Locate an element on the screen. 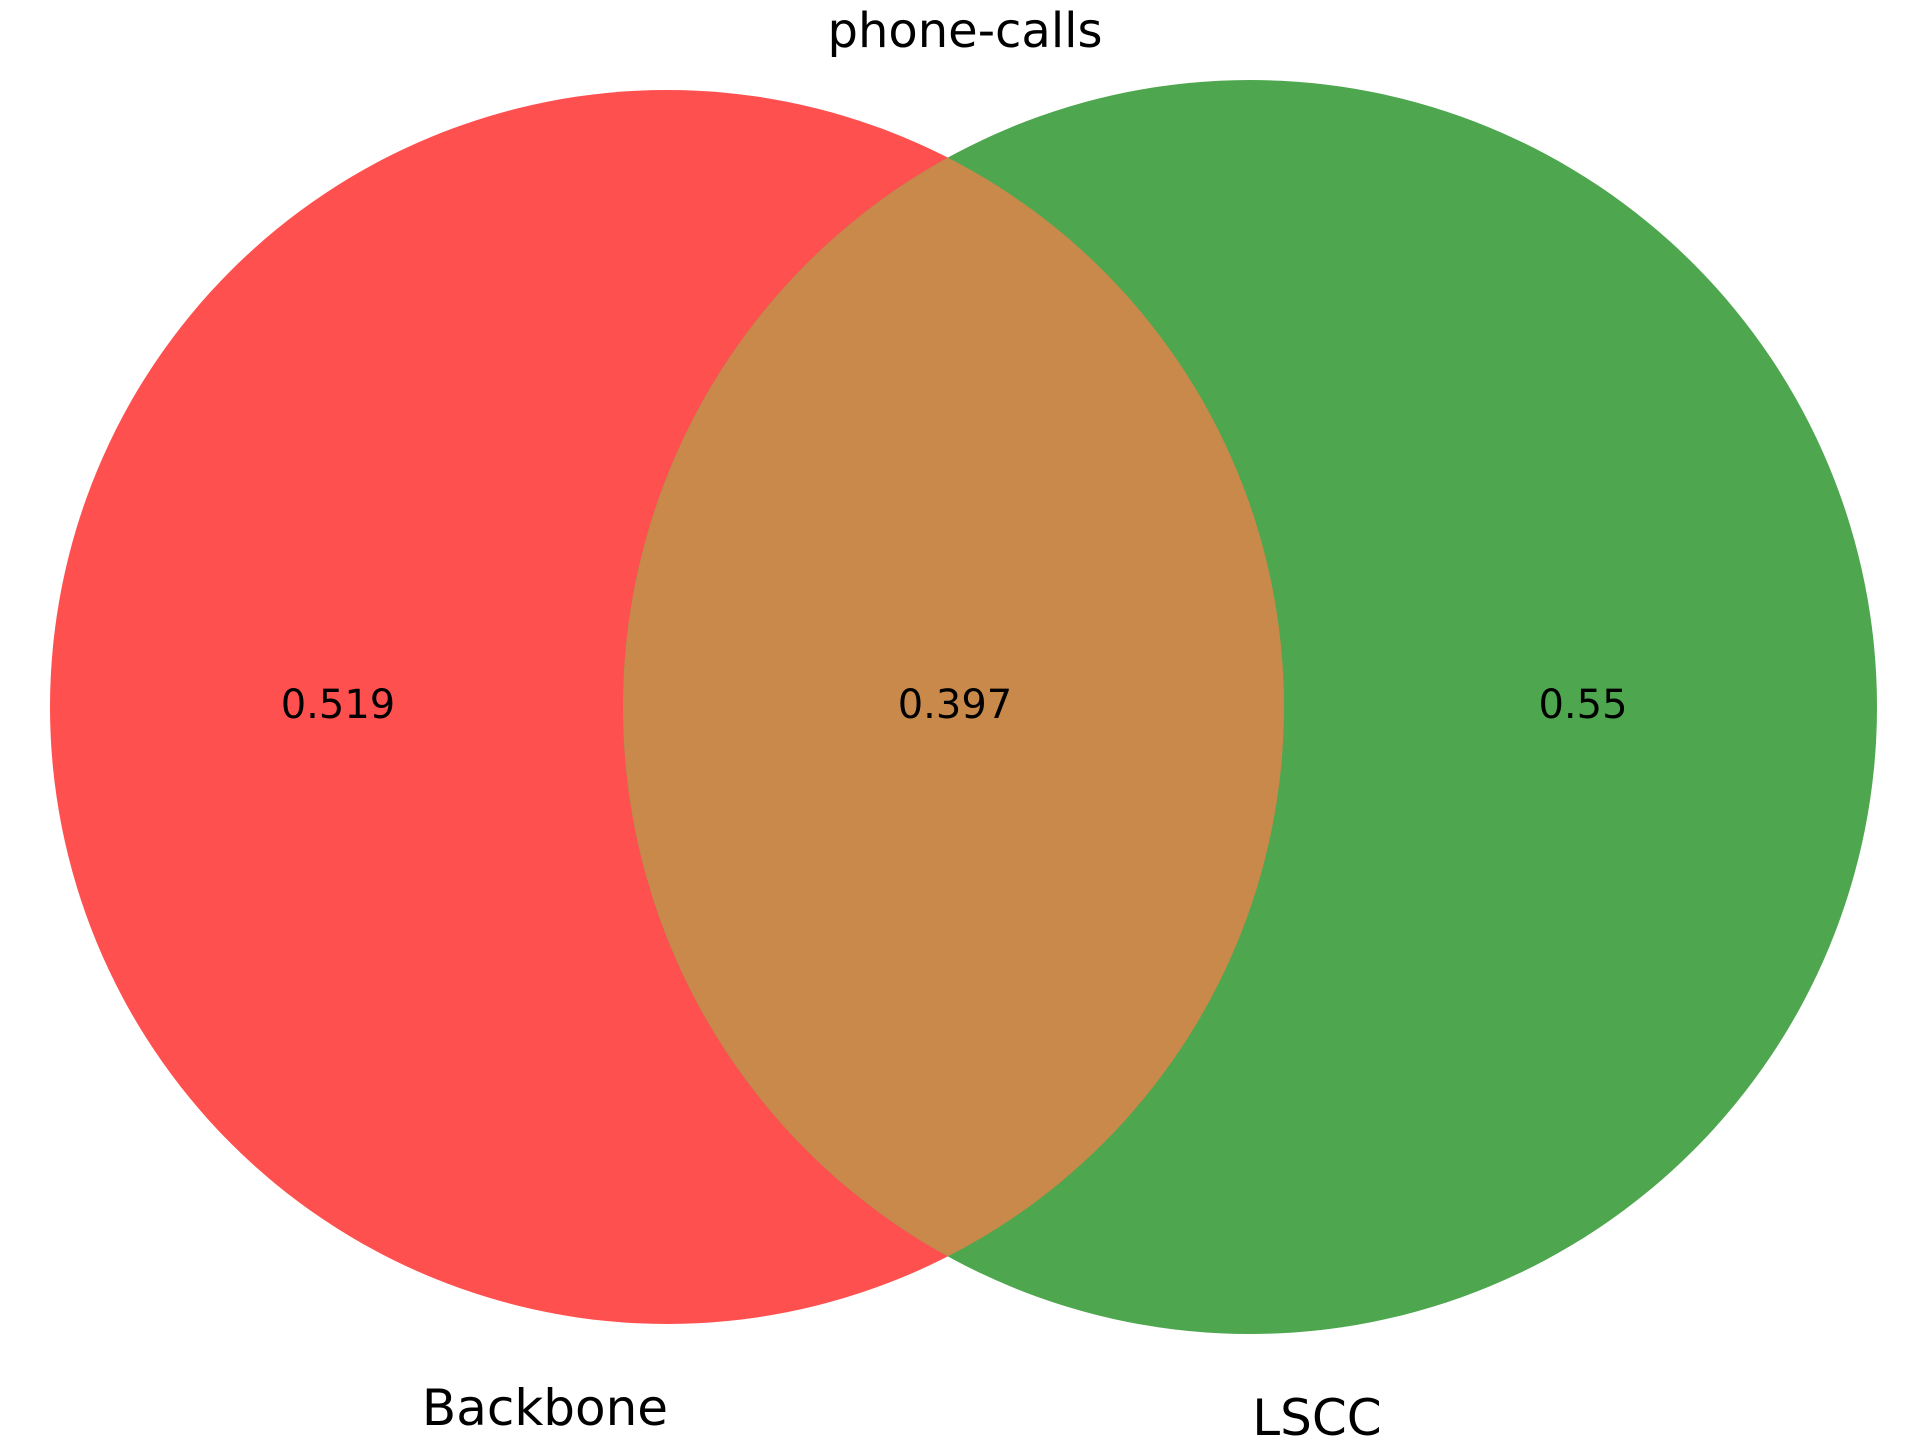 This screenshot has height=1440, width=1920. diagram-title: phone-calls is located at coordinates (964, 31).